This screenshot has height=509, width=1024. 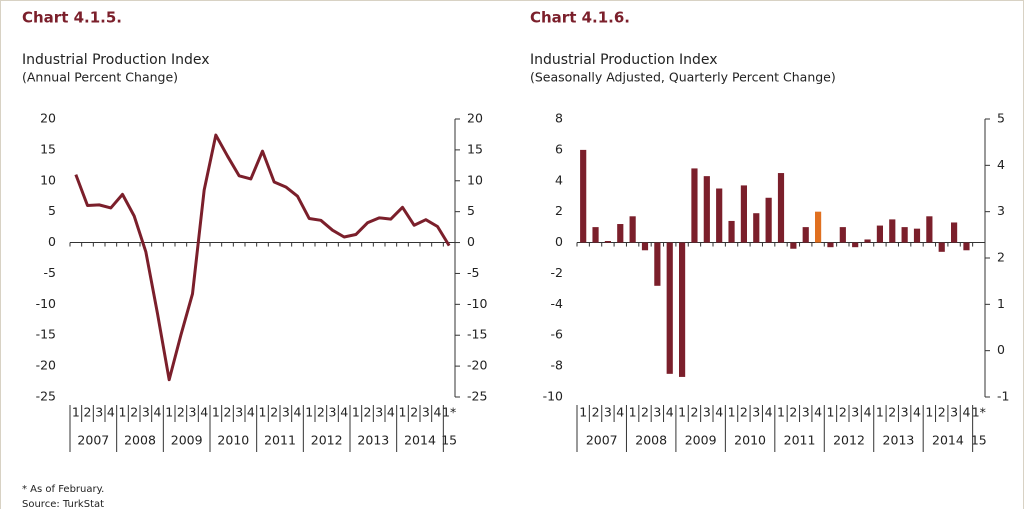 What do you see at coordinates (50, 272) in the screenshot?
I see `y-tick-label: -5` at bounding box center [50, 272].